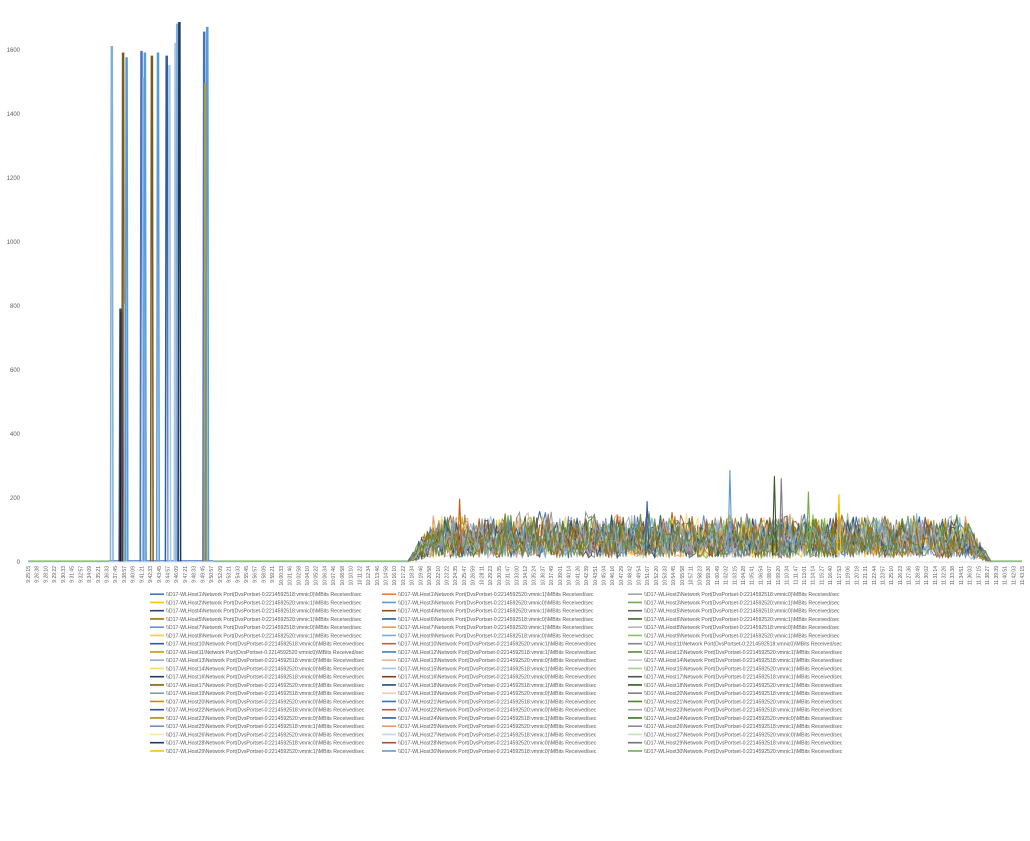 Image resolution: width=1030 pixels, height=841 pixels. I want to click on x-tick-label: 10:42:39, so click(587, 576).